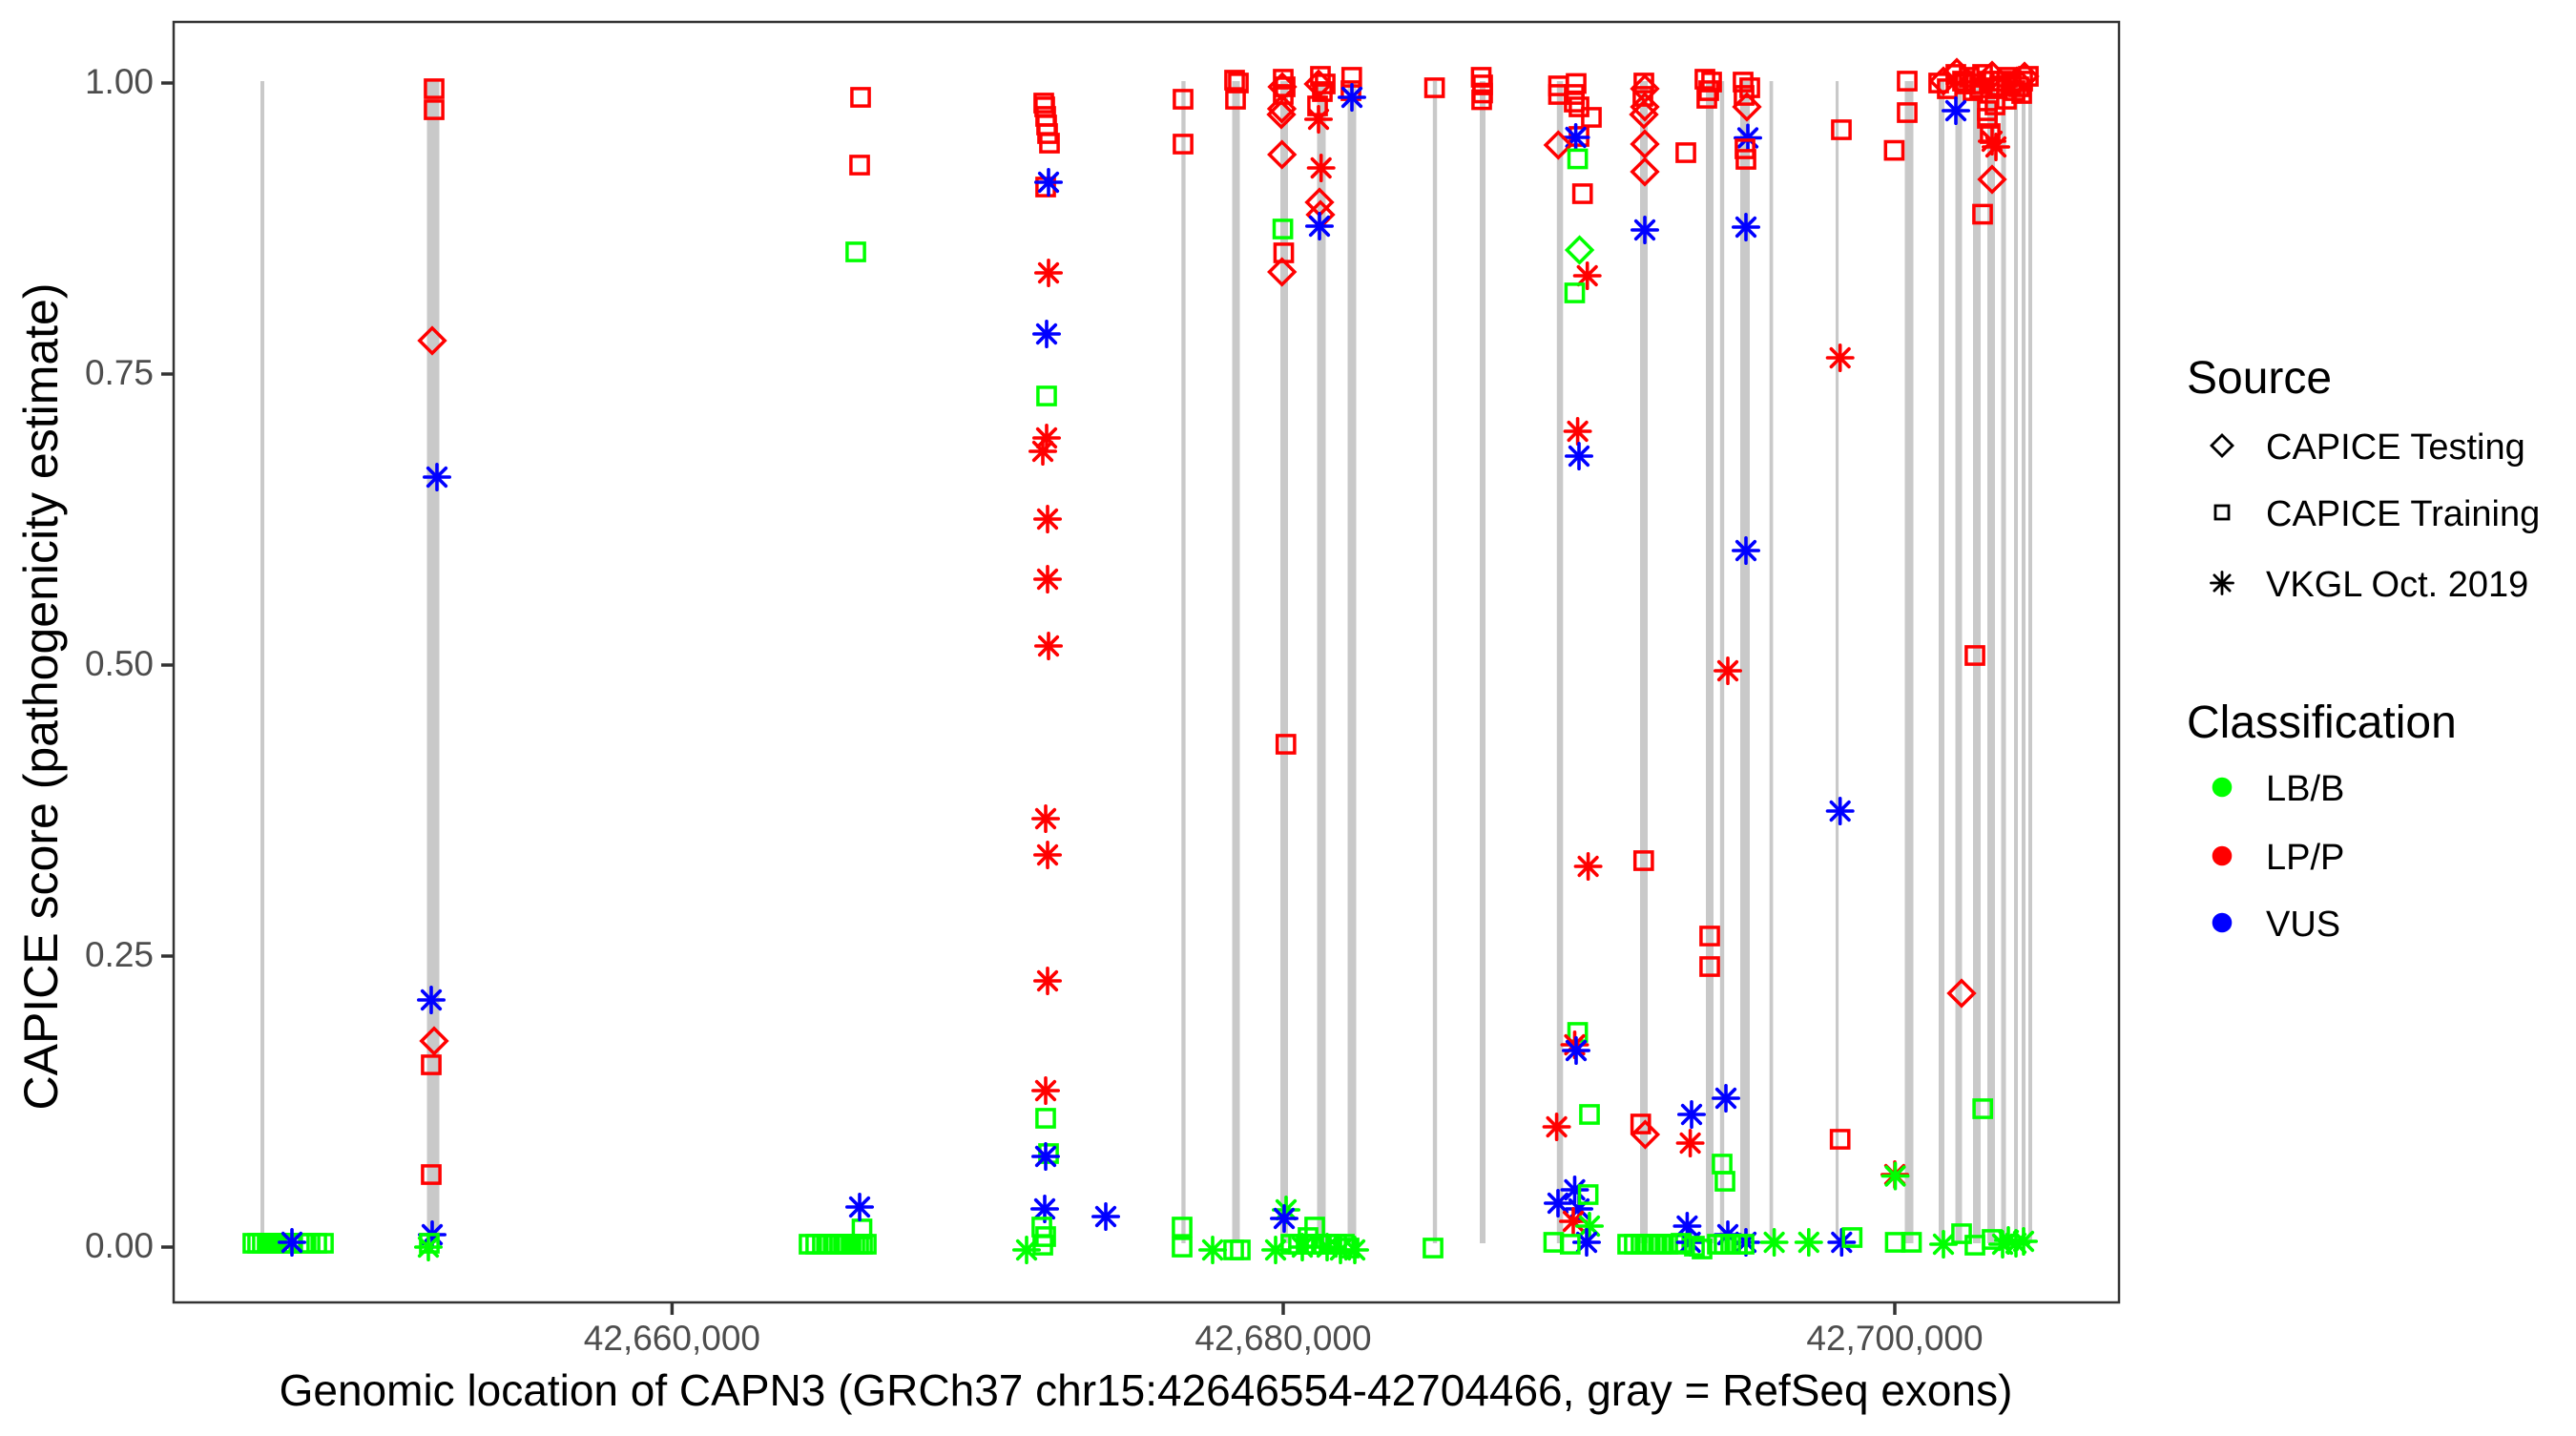 Image resolution: width=2576 pixels, height=1436 pixels. What do you see at coordinates (1283, 1338) in the screenshot?
I see `svg-text: 42,680,000` at bounding box center [1283, 1338].